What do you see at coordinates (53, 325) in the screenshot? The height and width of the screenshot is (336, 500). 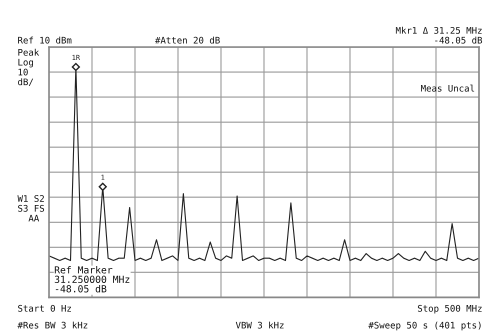 I see `text: #Res BW 3 kHz` at bounding box center [53, 325].